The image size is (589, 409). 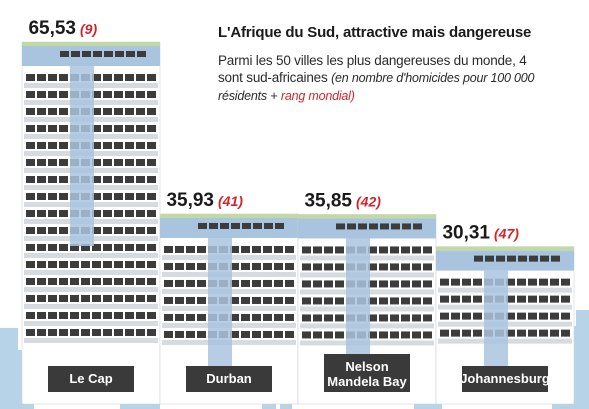 I want to click on category-label: Mandela Bay, so click(x=367, y=381).